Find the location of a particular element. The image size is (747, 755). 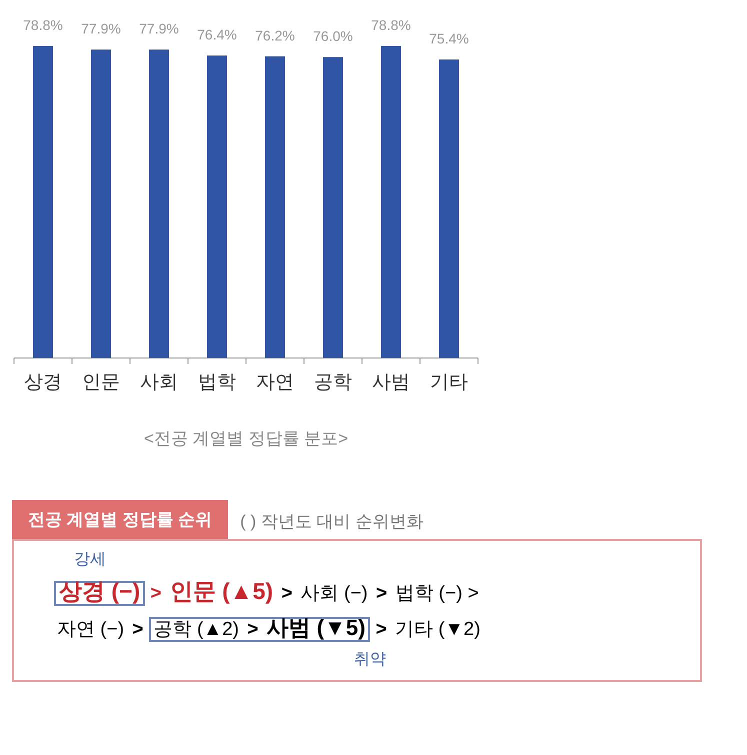

outline-box: 상경 (−) is located at coordinates (100, 593).